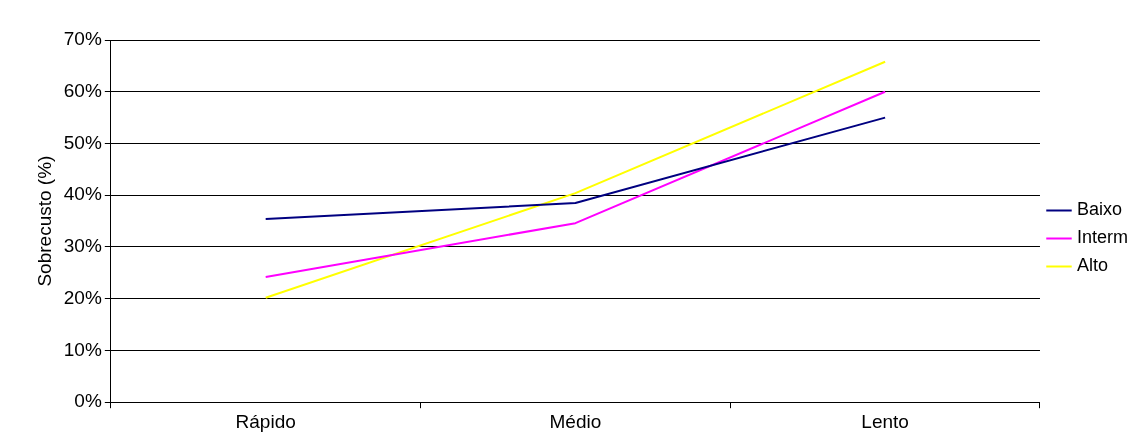 The width and height of the screenshot is (1148, 447). What do you see at coordinates (265, 421) in the screenshot?
I see `x-tick-label: Rápido` at bounding box center [265, 421].